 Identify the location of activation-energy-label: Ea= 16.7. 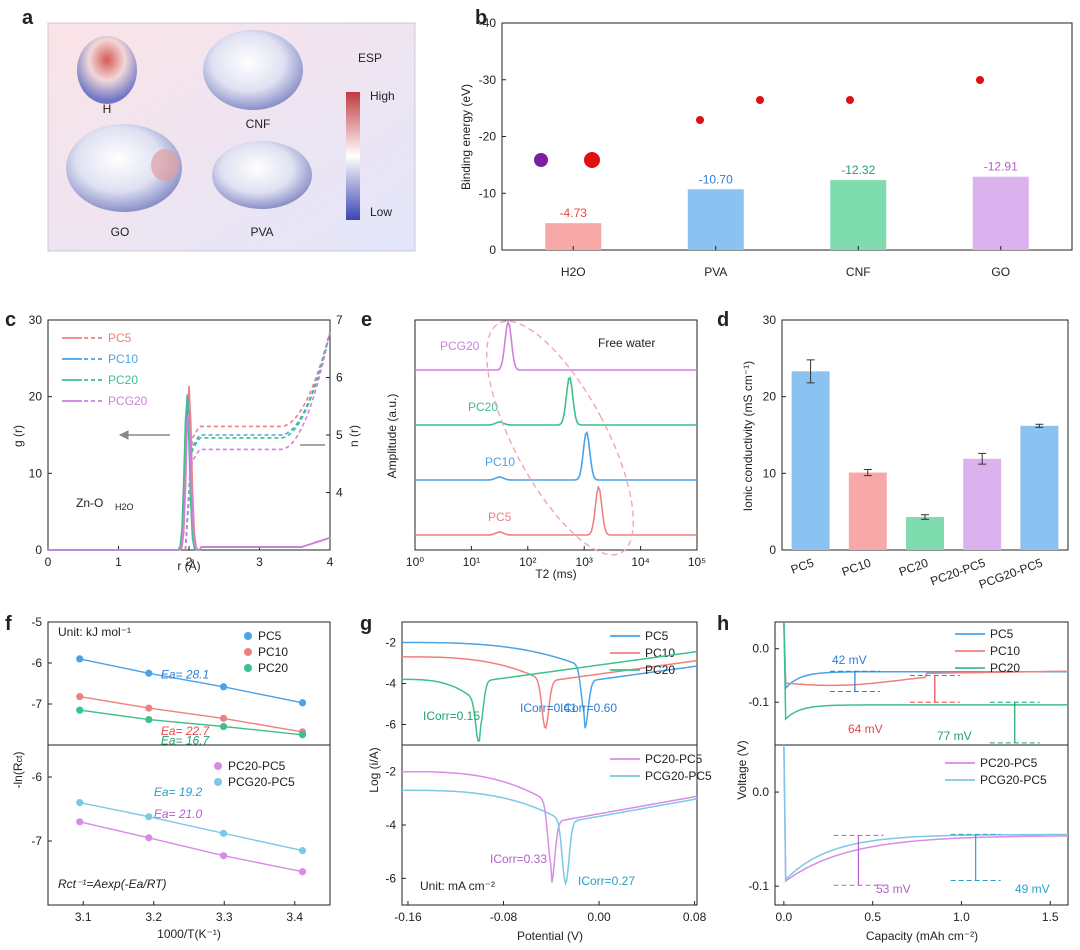
(186, 741).